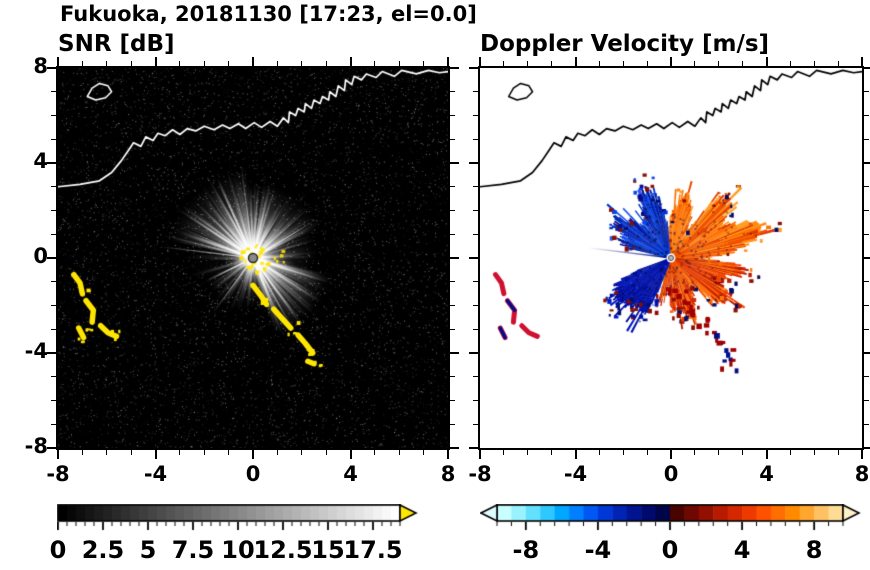  Describe the element at coordinates (155, 474) in the screenshot. I see `snr-x-tick-label: -4` at that location.